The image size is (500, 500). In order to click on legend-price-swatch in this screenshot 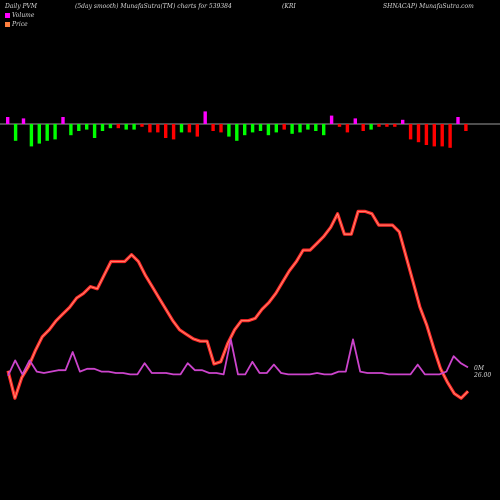, I will do `click(7, 24)`.